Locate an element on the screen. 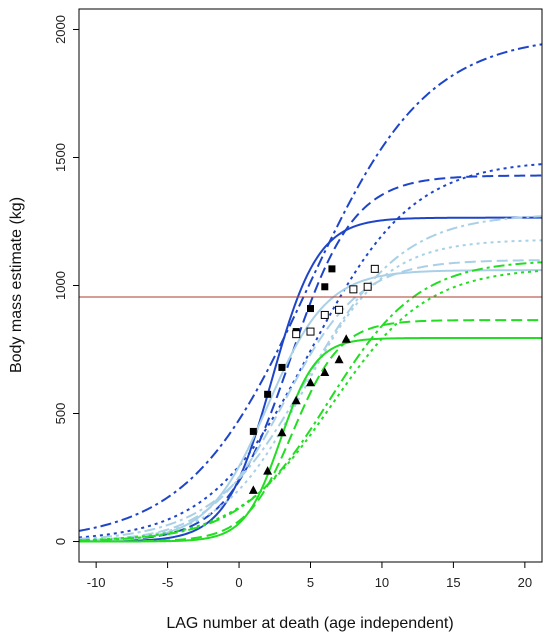 This screenshot has width=550, height=642. x-tick-label: 20 is located at coordinates (525, 582).